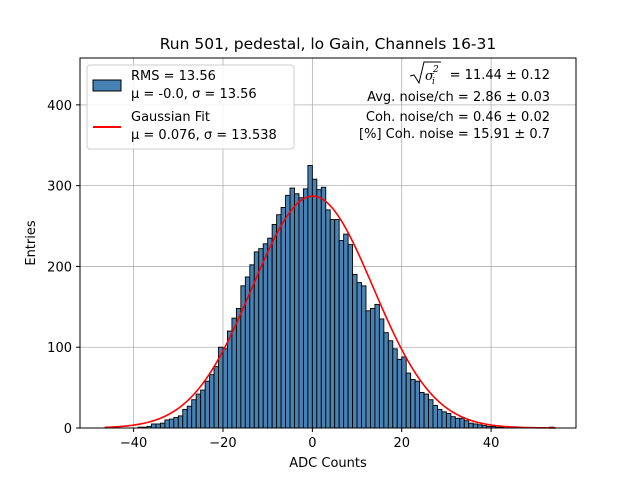  Describe the element at coordinates (107, 85) in the screenshot. I see `legend-histogram-swatch` at that location.